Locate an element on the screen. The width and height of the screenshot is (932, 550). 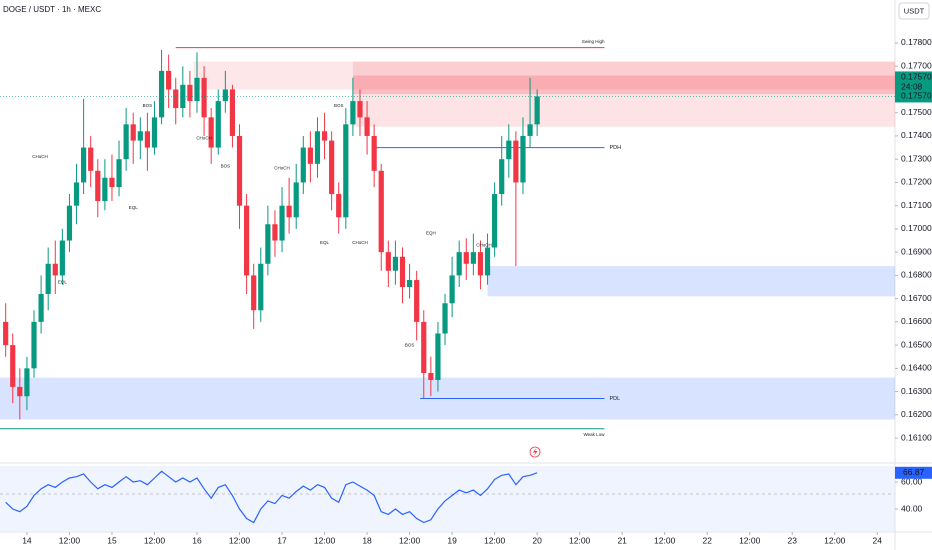
y-tick-label: 0.16400 is located at coordinates (916, 368).